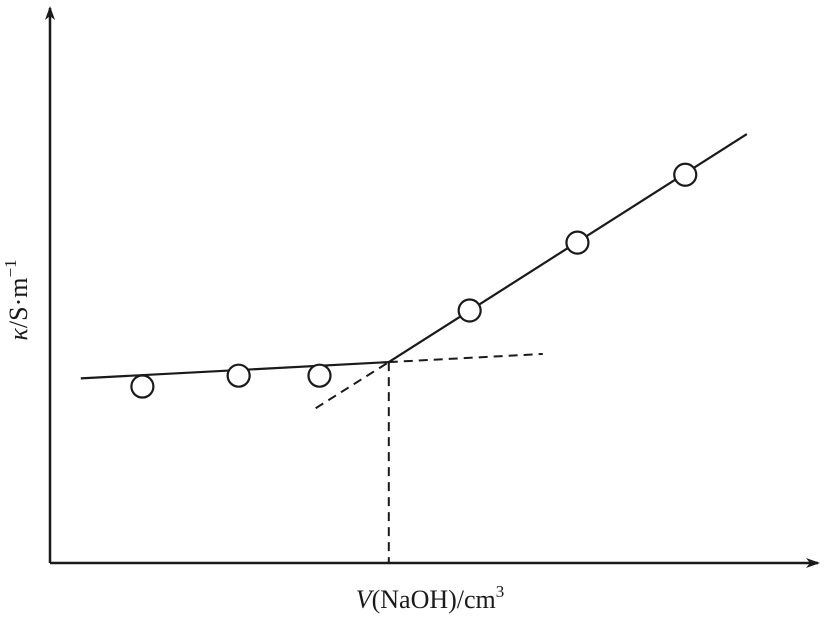 The image size is (832, 619). I want to click on x-axis-label: V(NaOH)/cm3, so click(430, 598).